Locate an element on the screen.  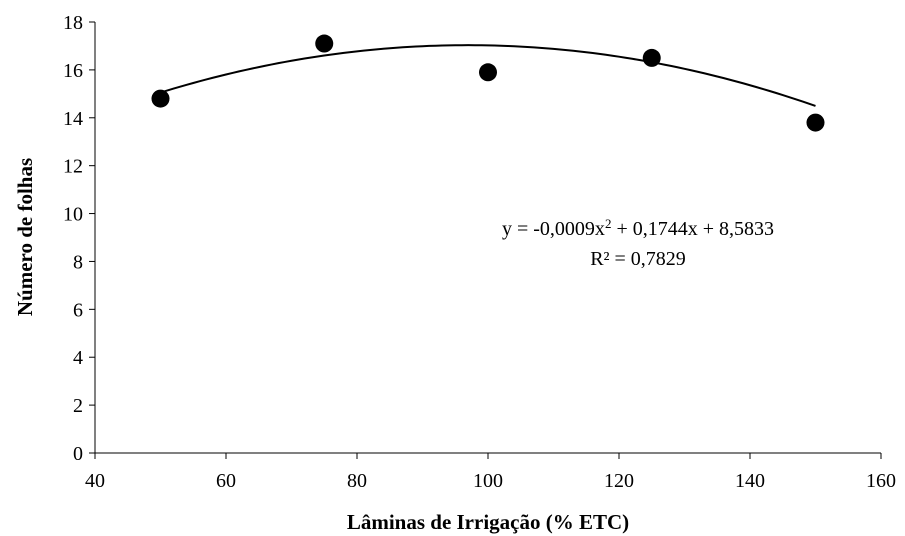
y-tick-label: 2 is located at coordinates (78, 406).